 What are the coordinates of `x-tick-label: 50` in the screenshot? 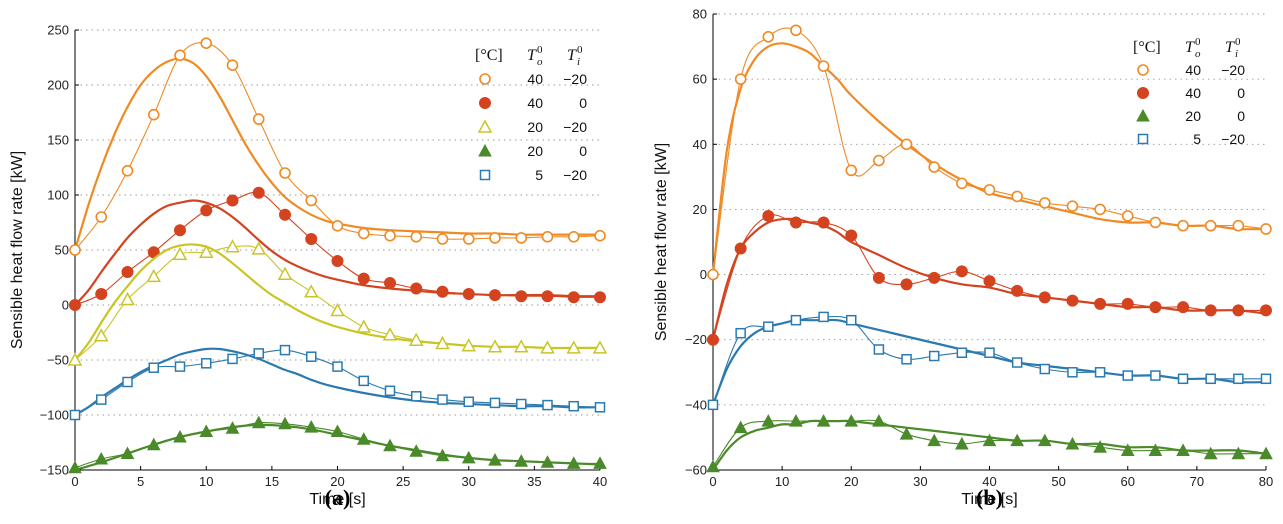 It's located at (1058, 481).